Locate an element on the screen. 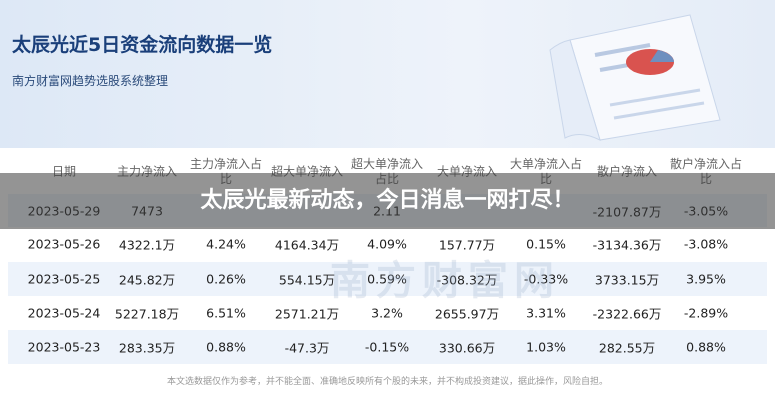 This screenshot has width=775, height=400. watermark: 南方财富网 is located at coordinates (445, 281).